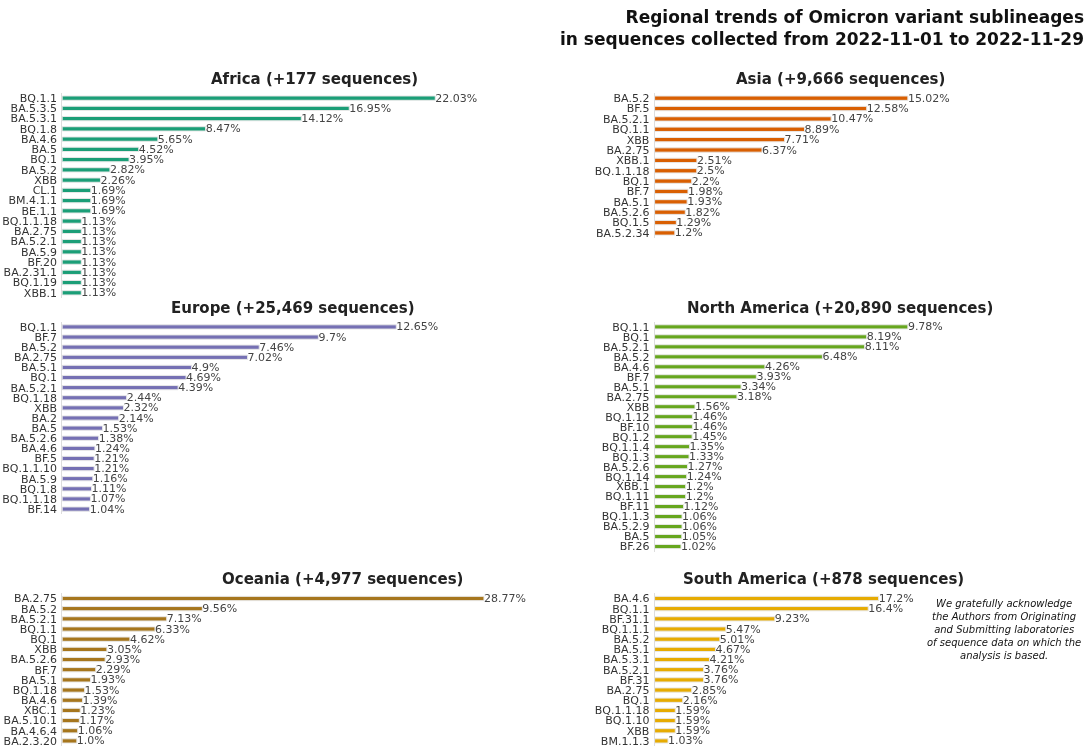 Image resolution: width=1091 pixels, height=751 pixels. Describe the element at coordinates (631, 327) in the screenshot. I see `y-tick-label: BQ.1.1` at that location.